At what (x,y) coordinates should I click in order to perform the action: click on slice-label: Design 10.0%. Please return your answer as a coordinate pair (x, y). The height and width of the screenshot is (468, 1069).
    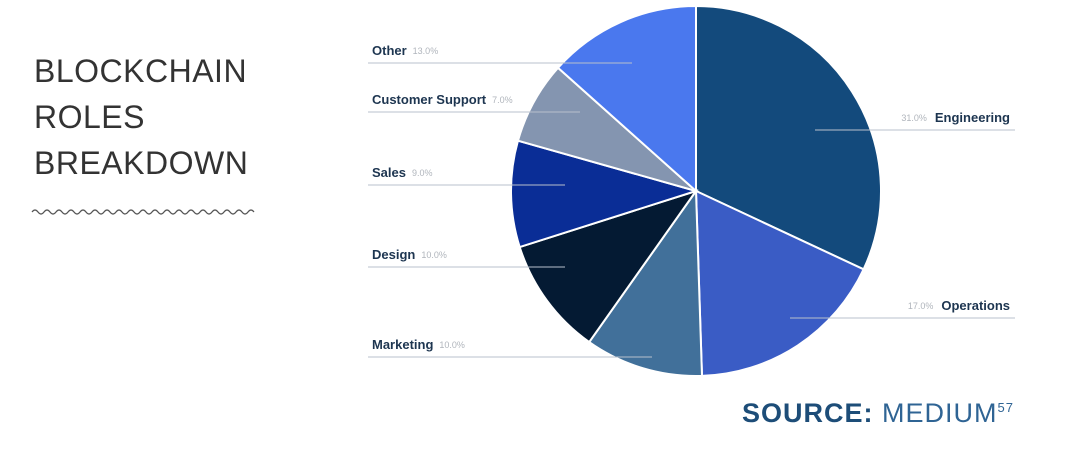
    Looking at the image, I should click on (409, 254).